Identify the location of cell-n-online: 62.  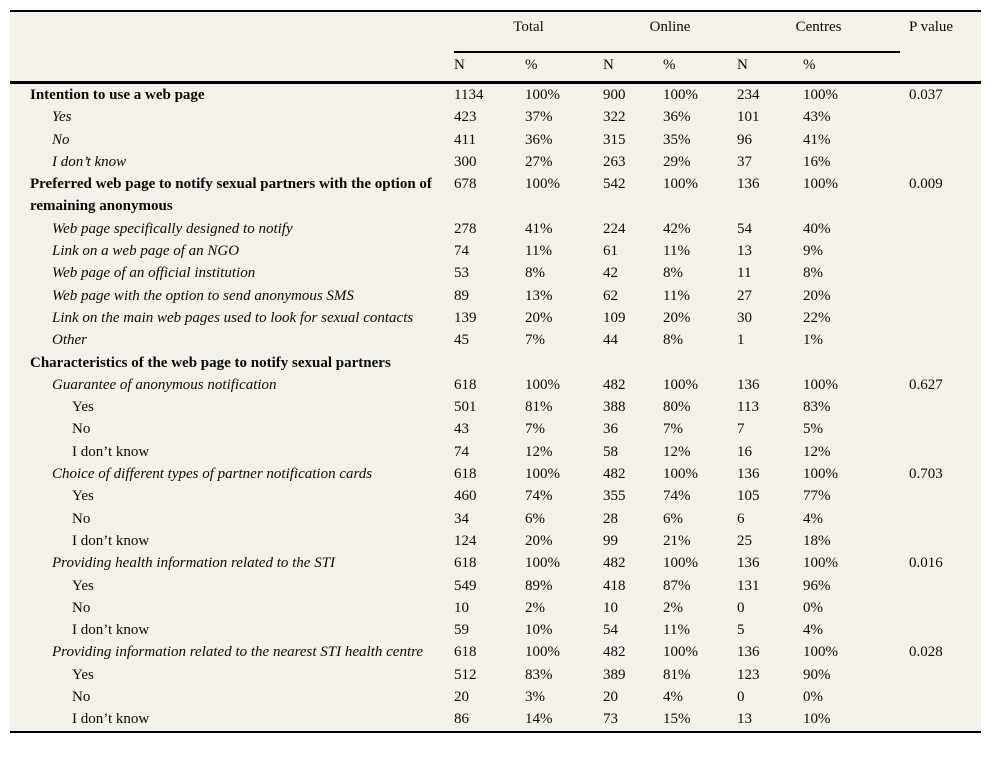
(611, 295).